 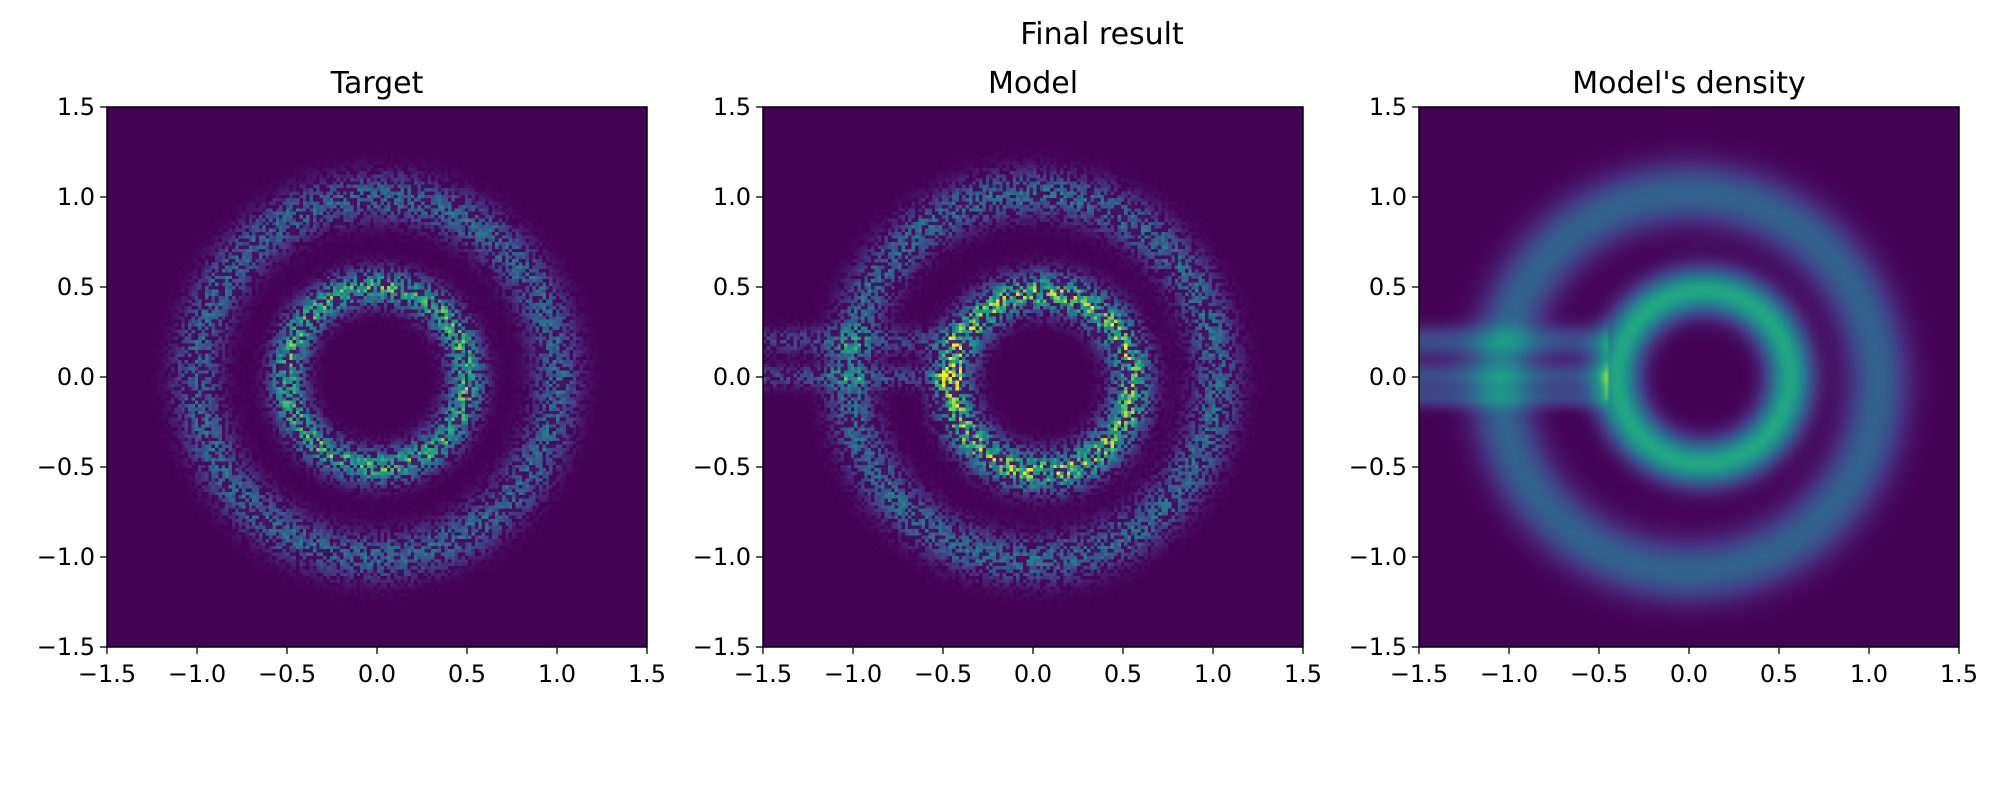 I want to click on figure-suptitle: Final result, so click(x=1102, y=34).